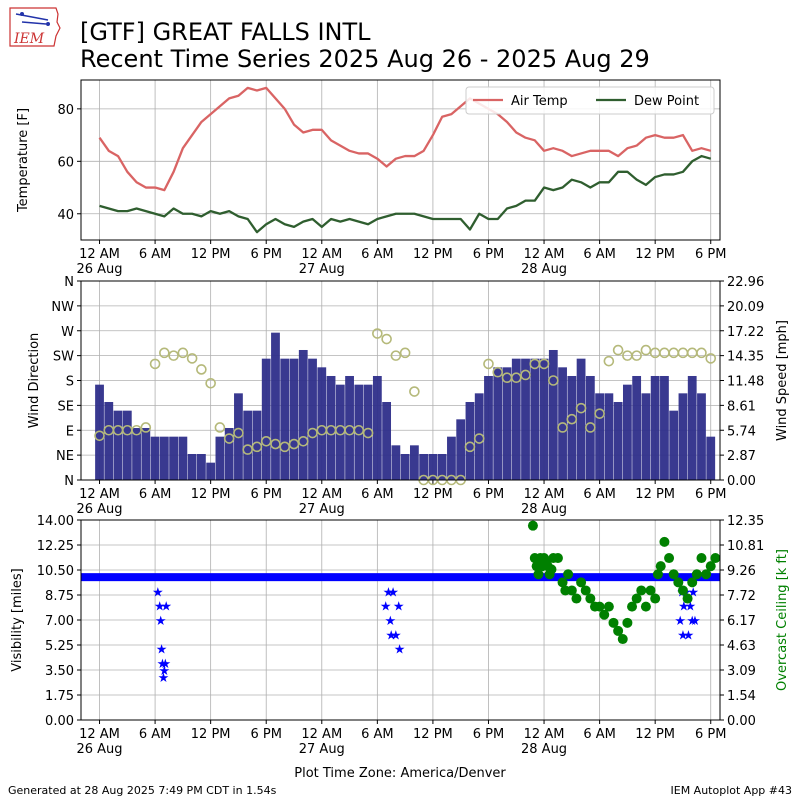 This screenshot has height=804, width=800. What do you see at coordinates (34, 381) in the screenshot?
I see `wind-dir-axis-label: Wind Direction` at bounding box center [34, 381].